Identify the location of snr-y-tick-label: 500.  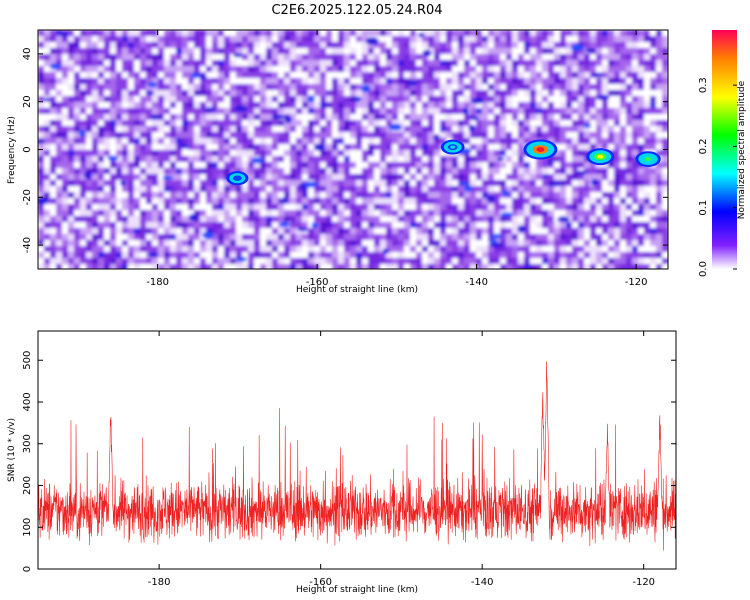
(27, 360).